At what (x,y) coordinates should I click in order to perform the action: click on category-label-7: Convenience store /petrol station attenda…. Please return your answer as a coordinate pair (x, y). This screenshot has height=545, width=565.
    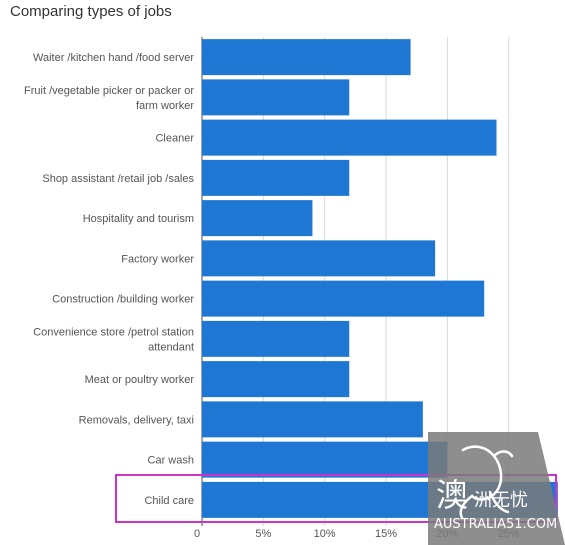
    Looking at the image, I should click on (113, 339).